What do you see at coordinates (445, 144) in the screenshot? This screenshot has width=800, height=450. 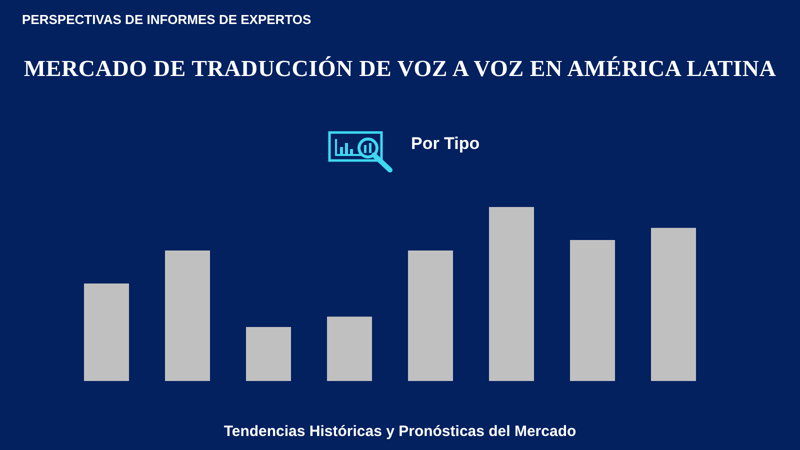 I see `chart-subtitle: Por Tipo` at bounding box center [445, 144].